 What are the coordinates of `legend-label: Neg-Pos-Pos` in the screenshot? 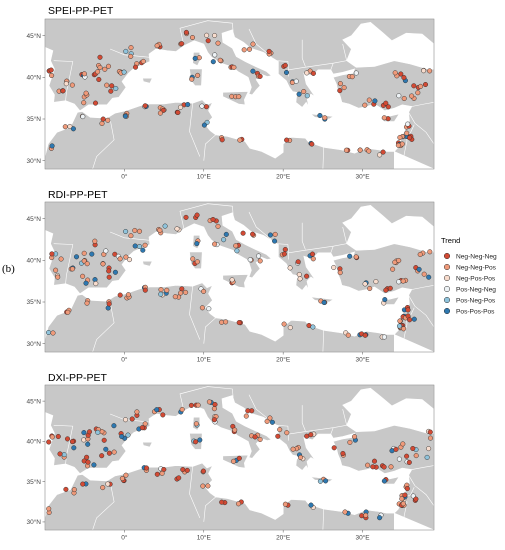 It's located at (476, 278).